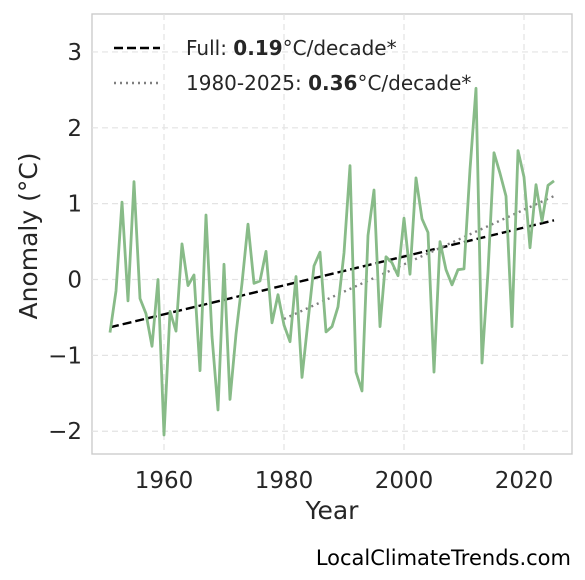 This screenshot has height=580, width=585. I want to click on x-tick-label: 1980, so click(284, 481).